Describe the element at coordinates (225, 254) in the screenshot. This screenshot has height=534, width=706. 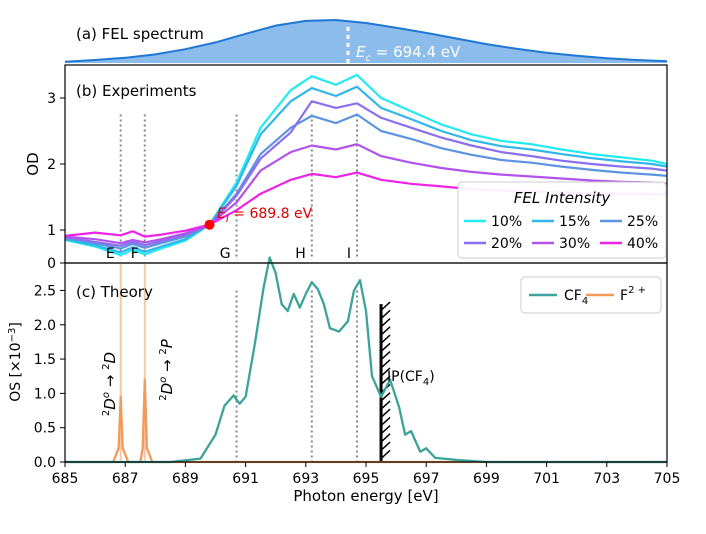
I see `marker-label-g: G` at that location.